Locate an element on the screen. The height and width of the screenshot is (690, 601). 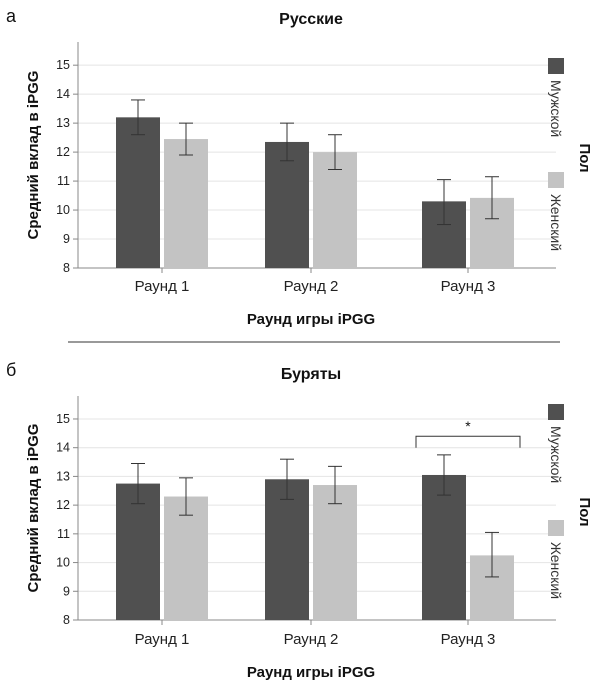
chart-title: Русские is located at coordinates (311, 19).